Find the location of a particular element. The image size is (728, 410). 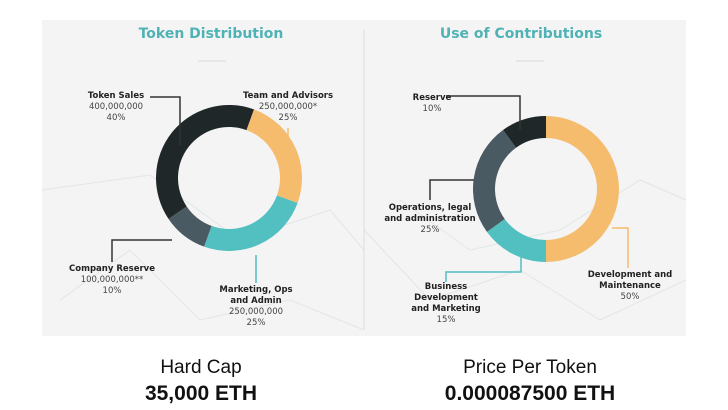

token-amount: 400,000,000 is located at coordinates (116, 107).